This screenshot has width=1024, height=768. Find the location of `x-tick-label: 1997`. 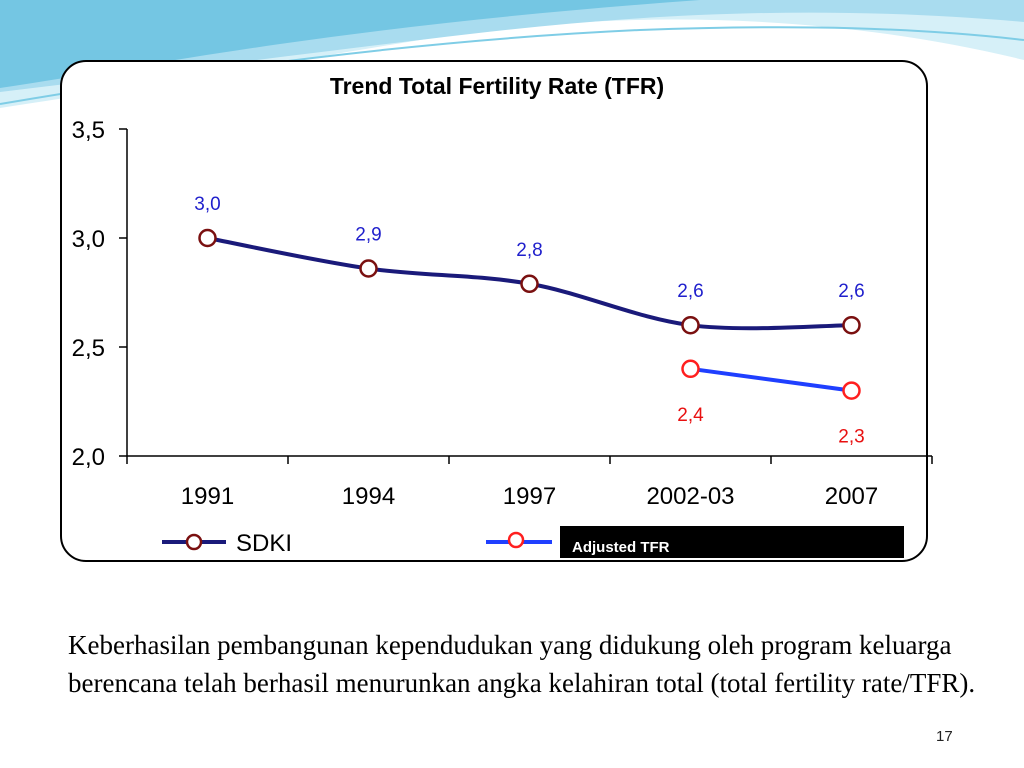

x-tick-label: 1997 is located at coordinates (529, 496).